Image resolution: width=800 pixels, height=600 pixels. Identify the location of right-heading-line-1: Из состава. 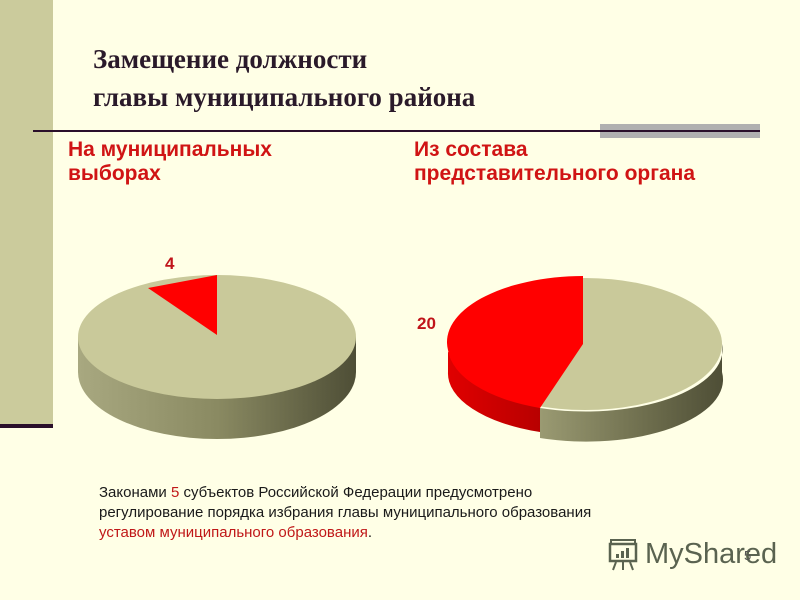
(471, 149).